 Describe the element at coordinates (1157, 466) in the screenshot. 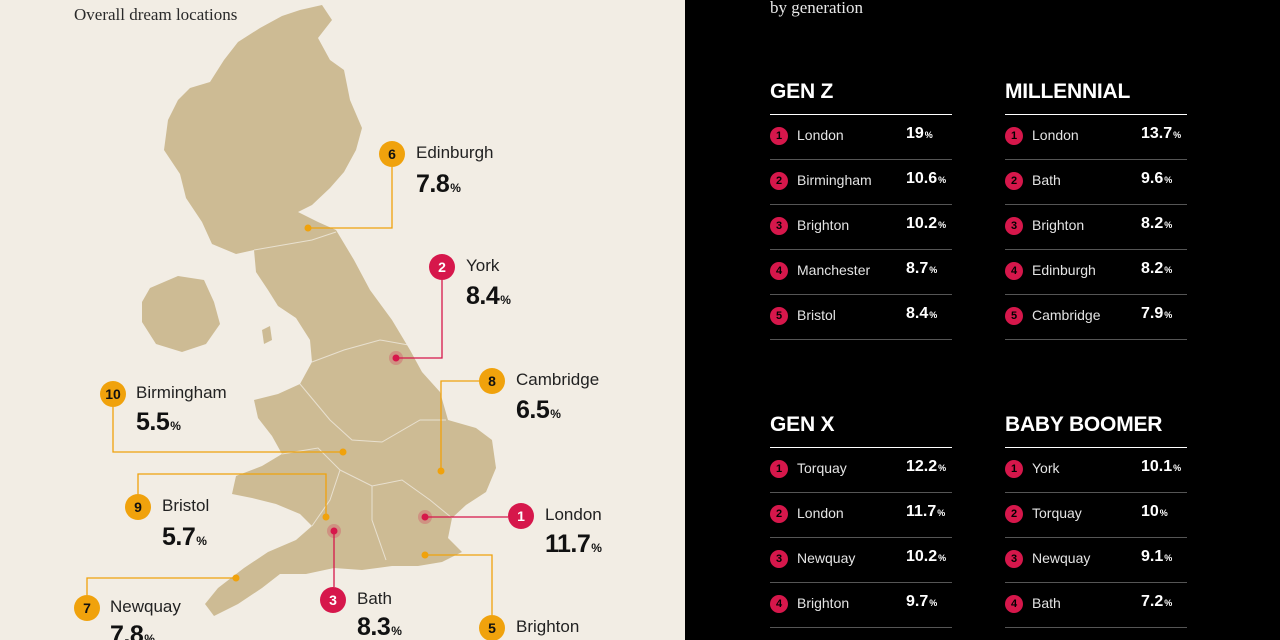

I see `value-number: 10.1` at that location.